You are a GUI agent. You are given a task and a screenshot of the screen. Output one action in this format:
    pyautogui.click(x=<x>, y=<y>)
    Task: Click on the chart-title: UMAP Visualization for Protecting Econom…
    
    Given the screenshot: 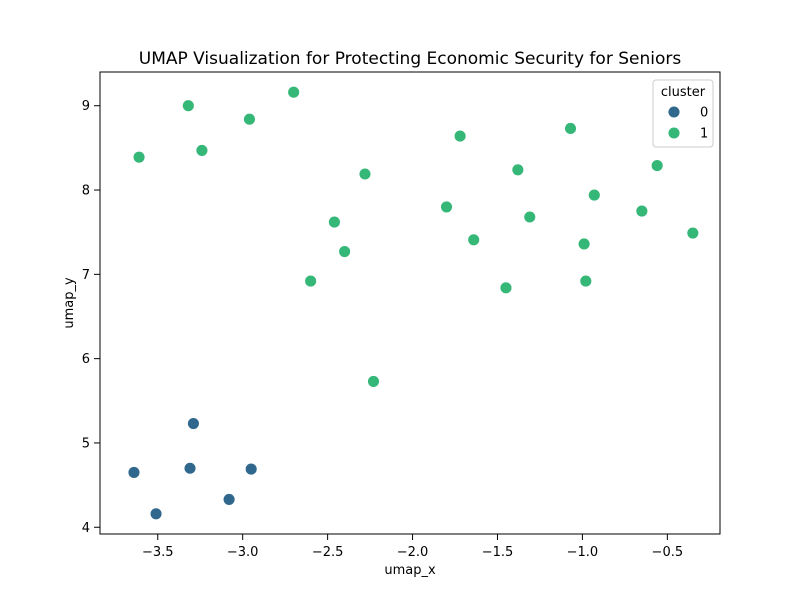 What is the action you would take?
    pyautogui.click(x=410, y=59)
    